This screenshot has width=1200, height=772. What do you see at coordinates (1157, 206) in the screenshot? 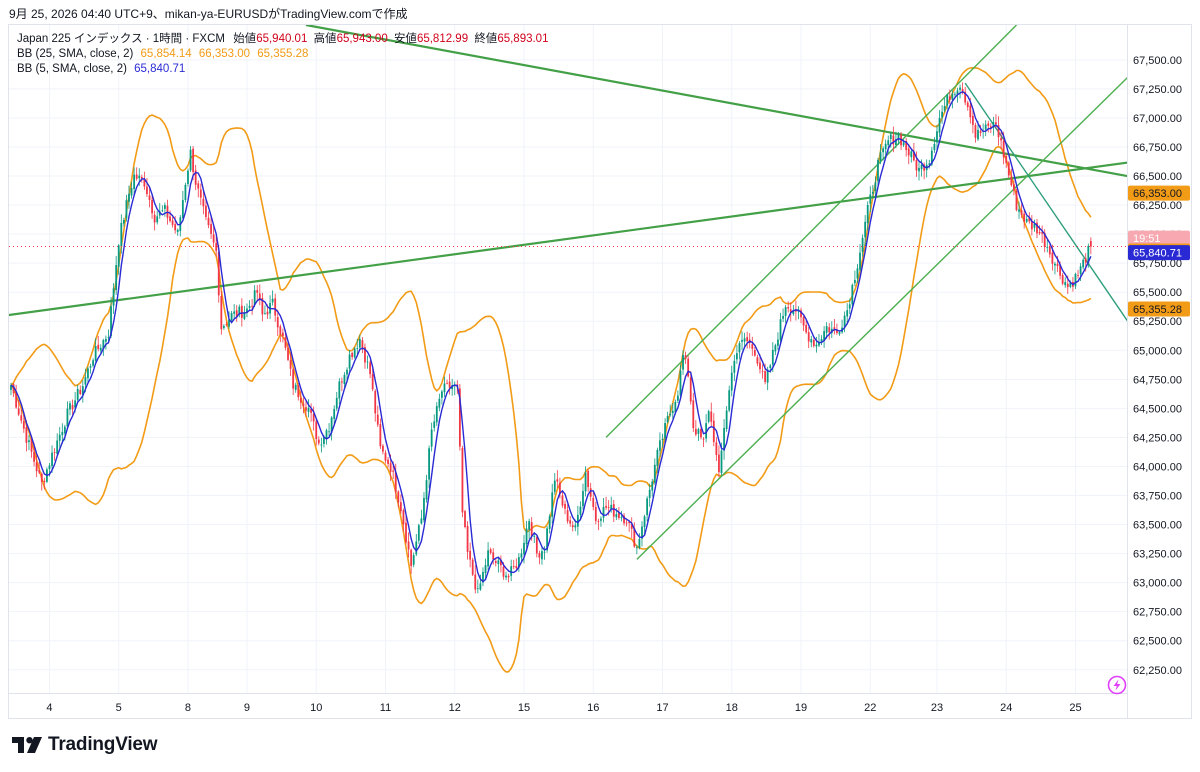
I see `price-tick-label: 66,250.00` at bounding box center [1157, 206].